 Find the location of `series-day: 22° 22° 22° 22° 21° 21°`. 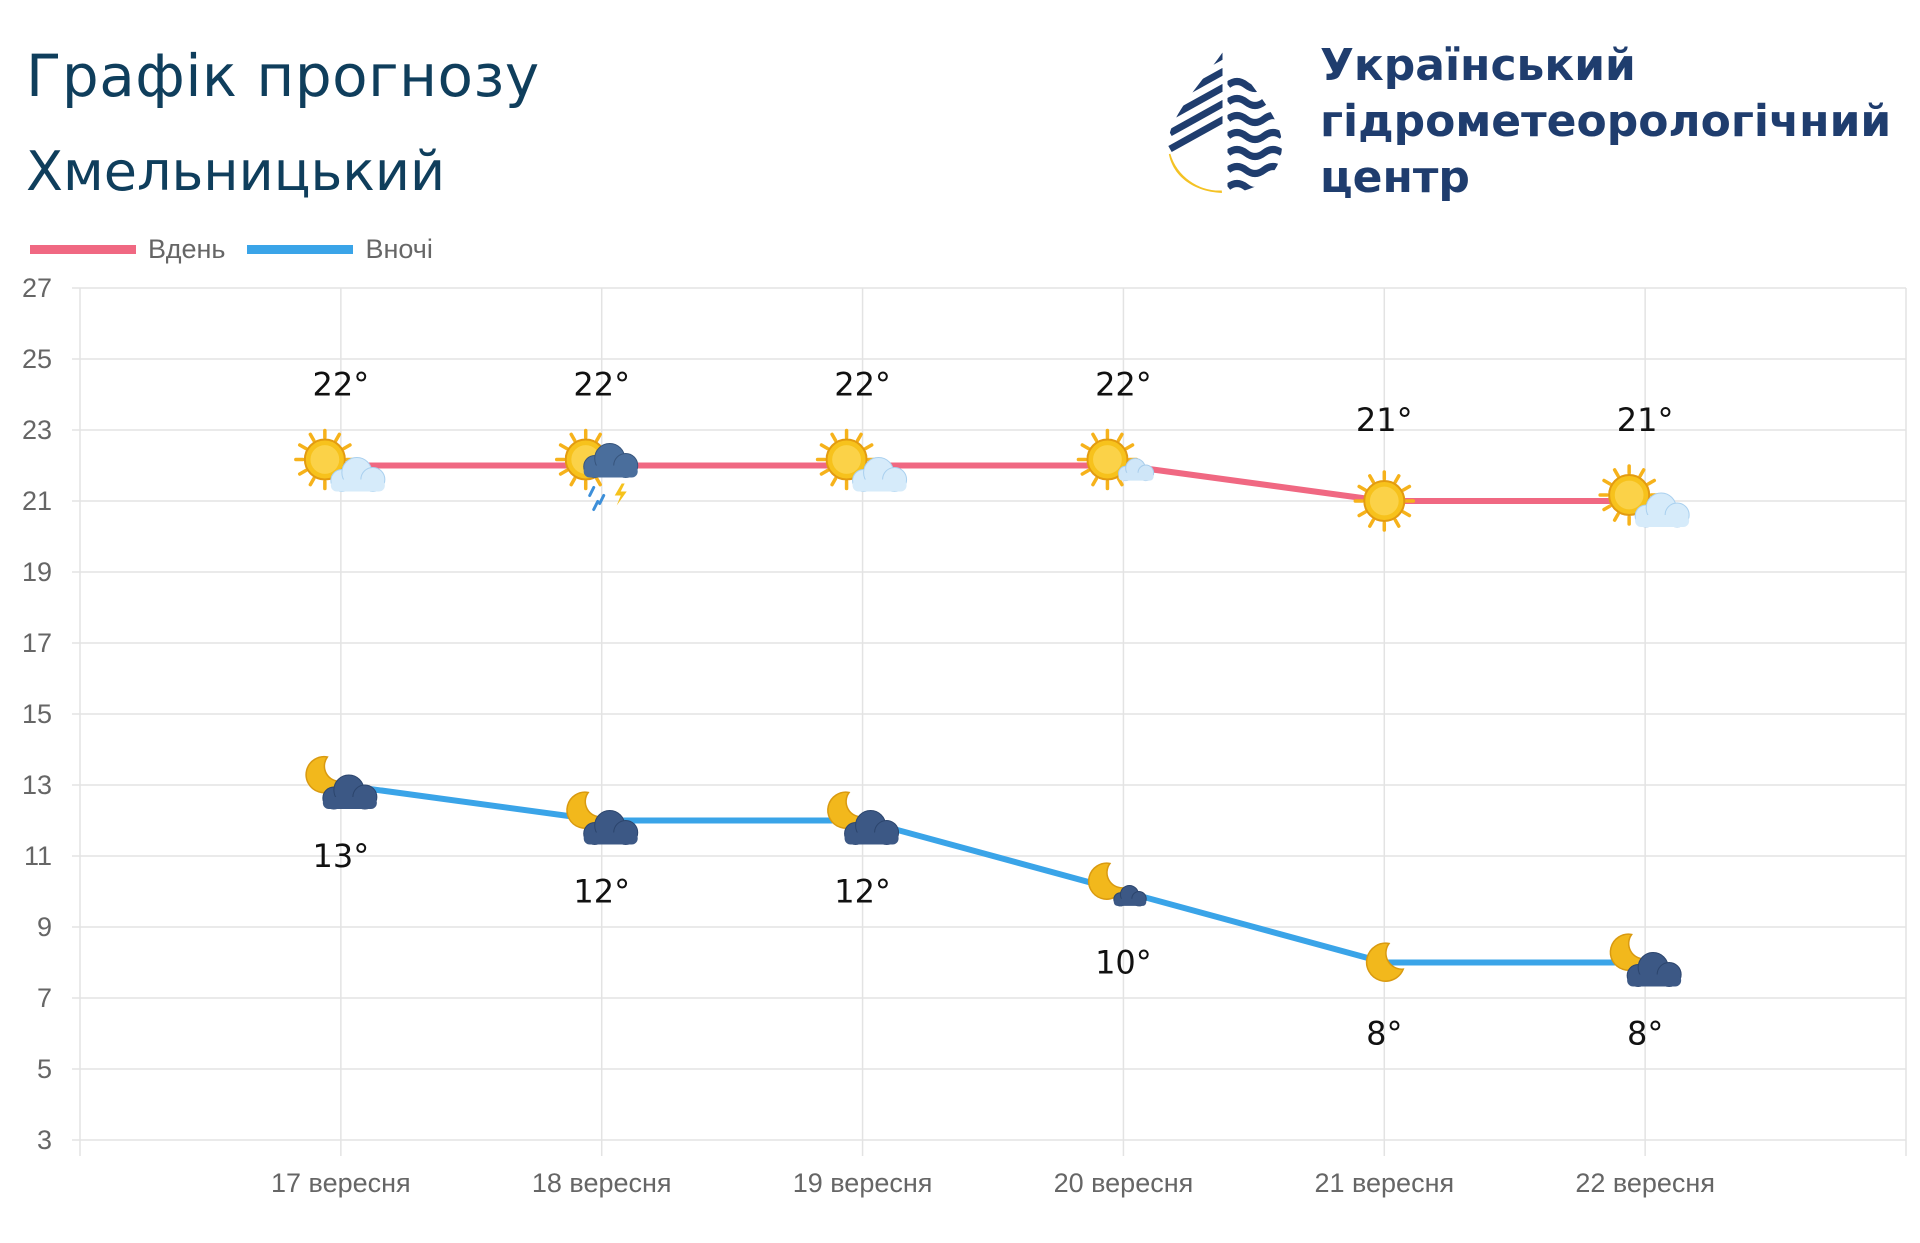

series-day: 22° 22° 22° 22° 21° 21° is located at coordinates (992, 449).